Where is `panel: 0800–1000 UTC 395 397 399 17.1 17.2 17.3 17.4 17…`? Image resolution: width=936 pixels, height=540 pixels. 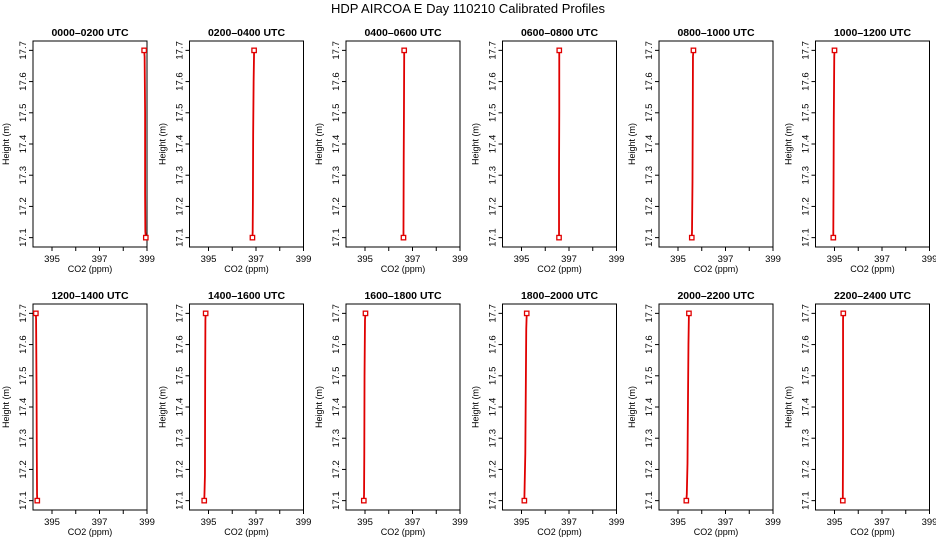 panel: 0800–1000 UTC 395 397 399 17.1 17.2 17.3 17.4 17… is located at coordinates (704, 150).